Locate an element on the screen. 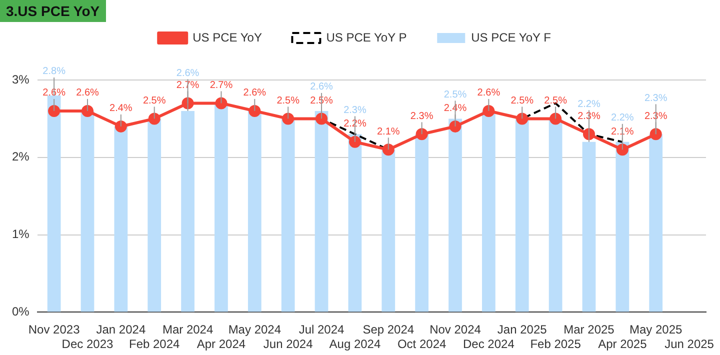 This screenshot has height=355, width=720. data-label: 2.1% is located at coordinates (388, 132).